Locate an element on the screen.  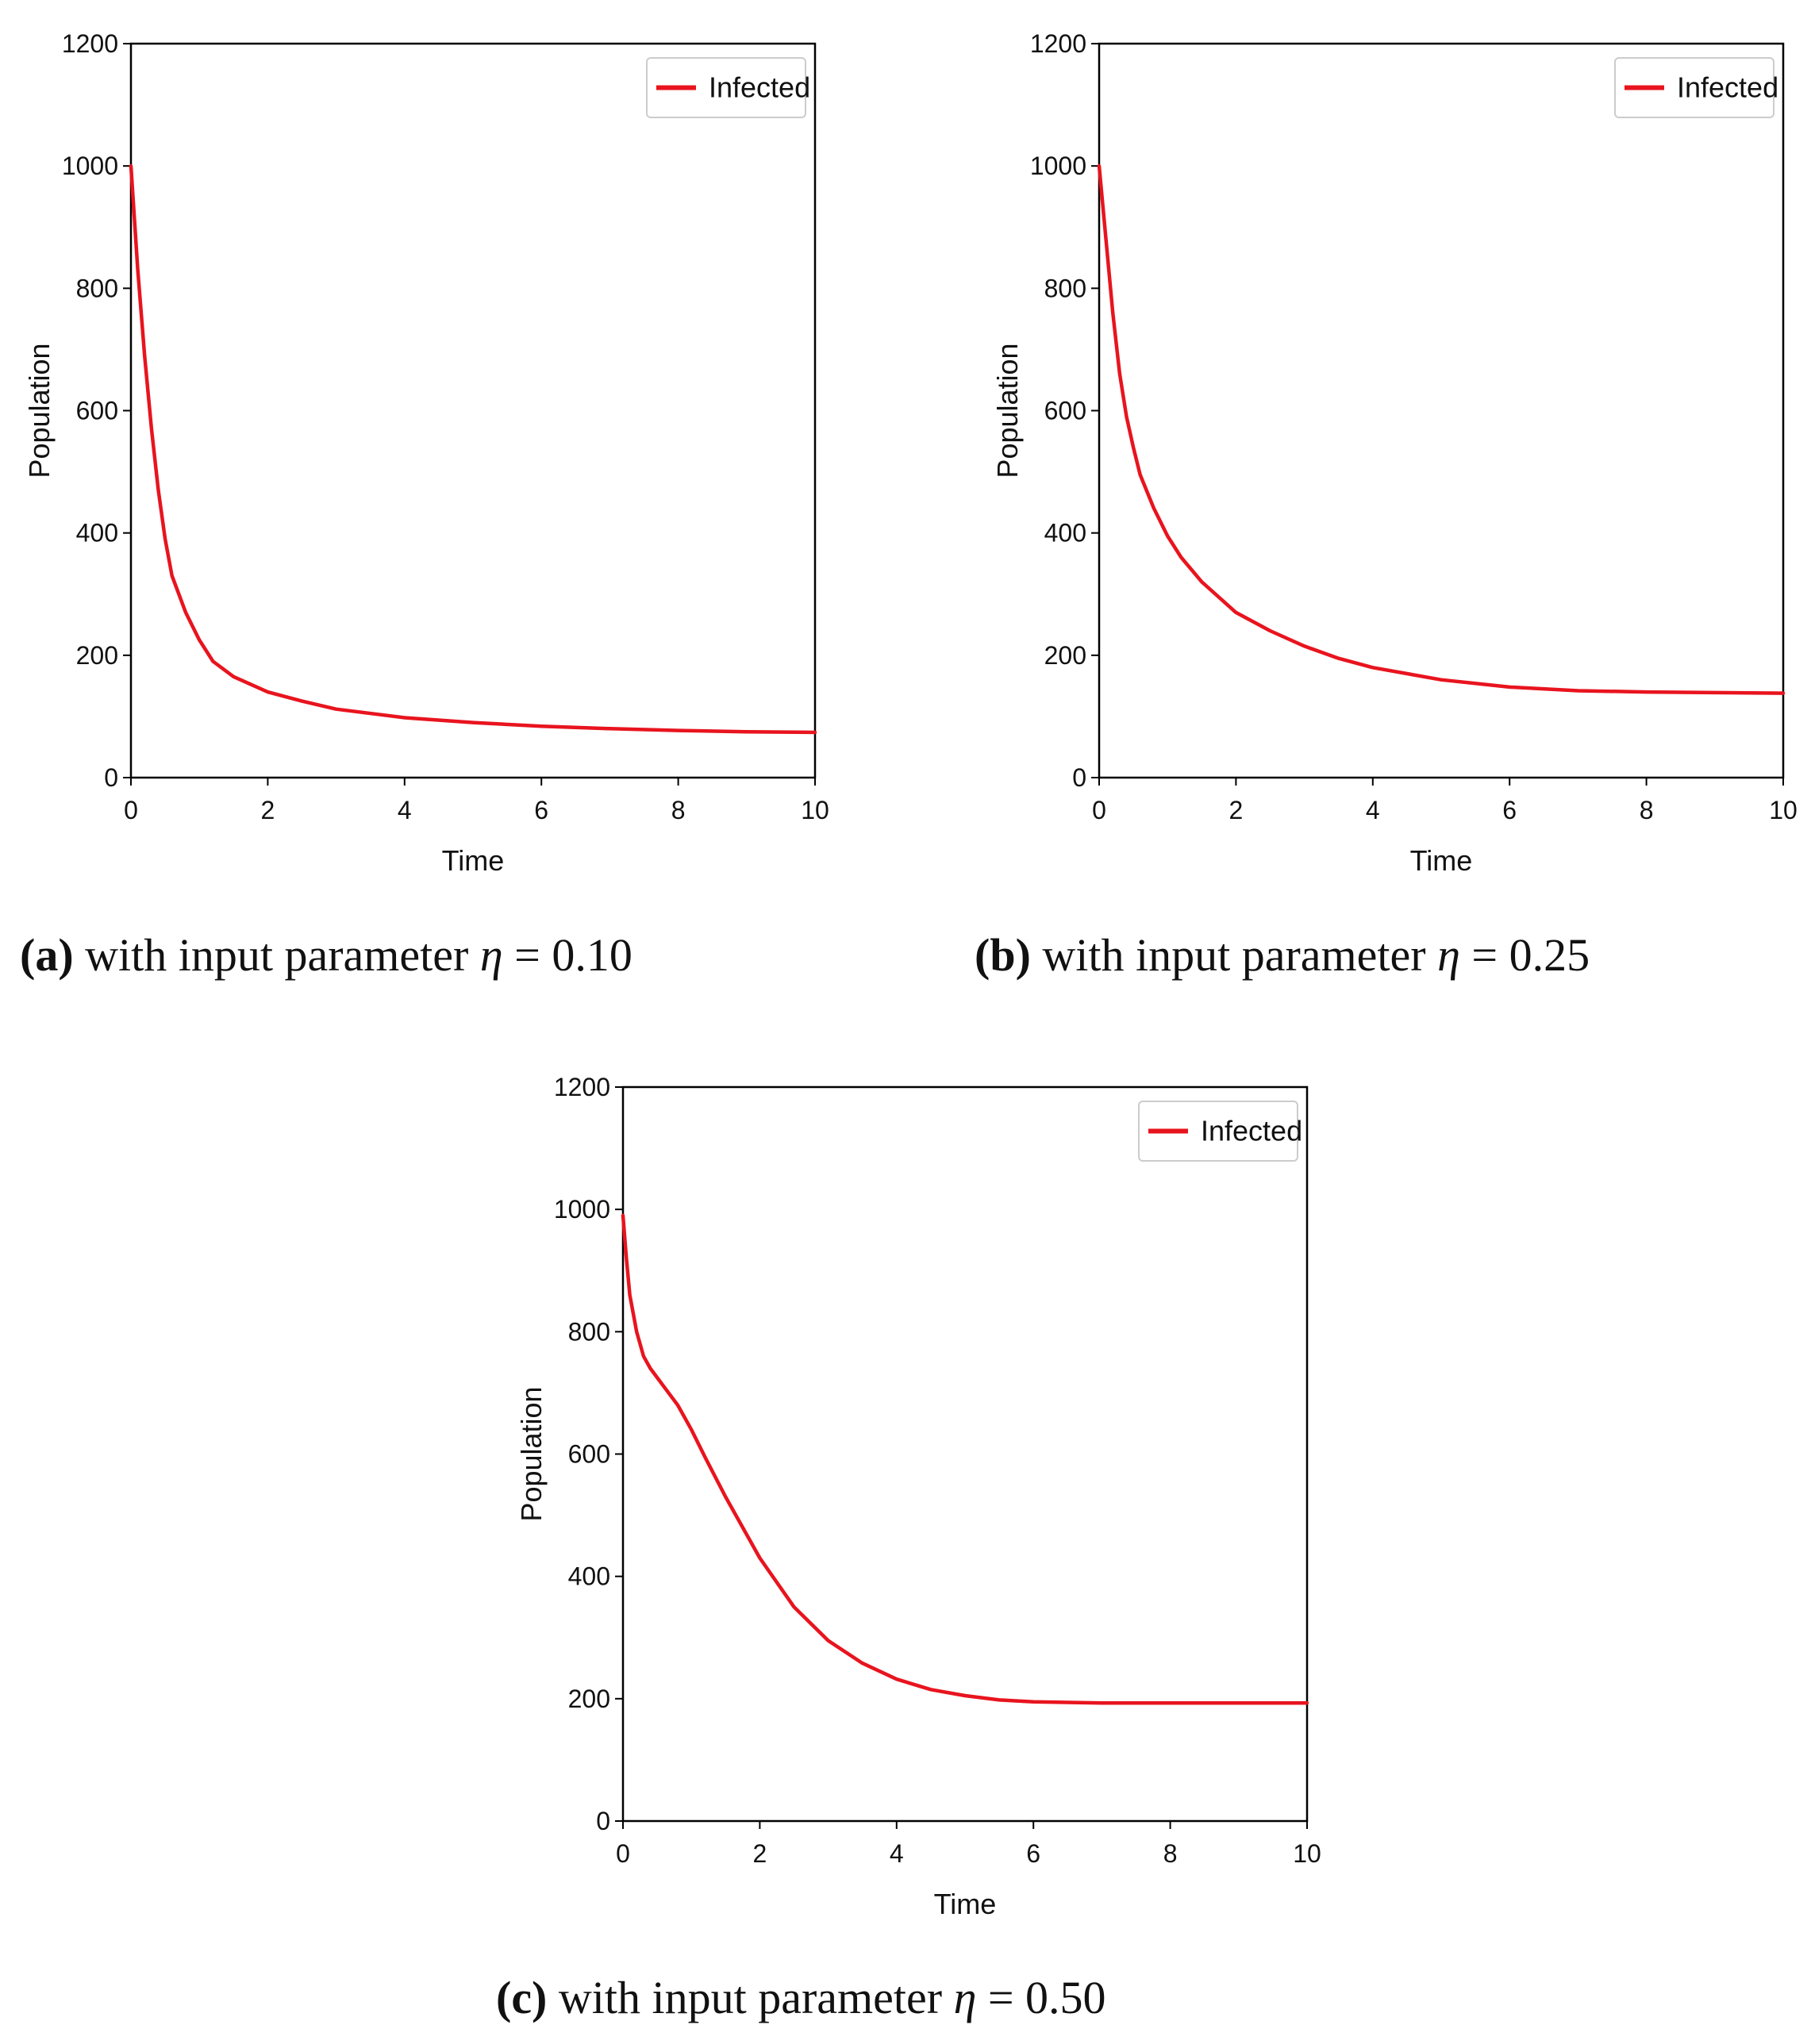
caption-b-symbol: η is located at coordinates (1449, 955).